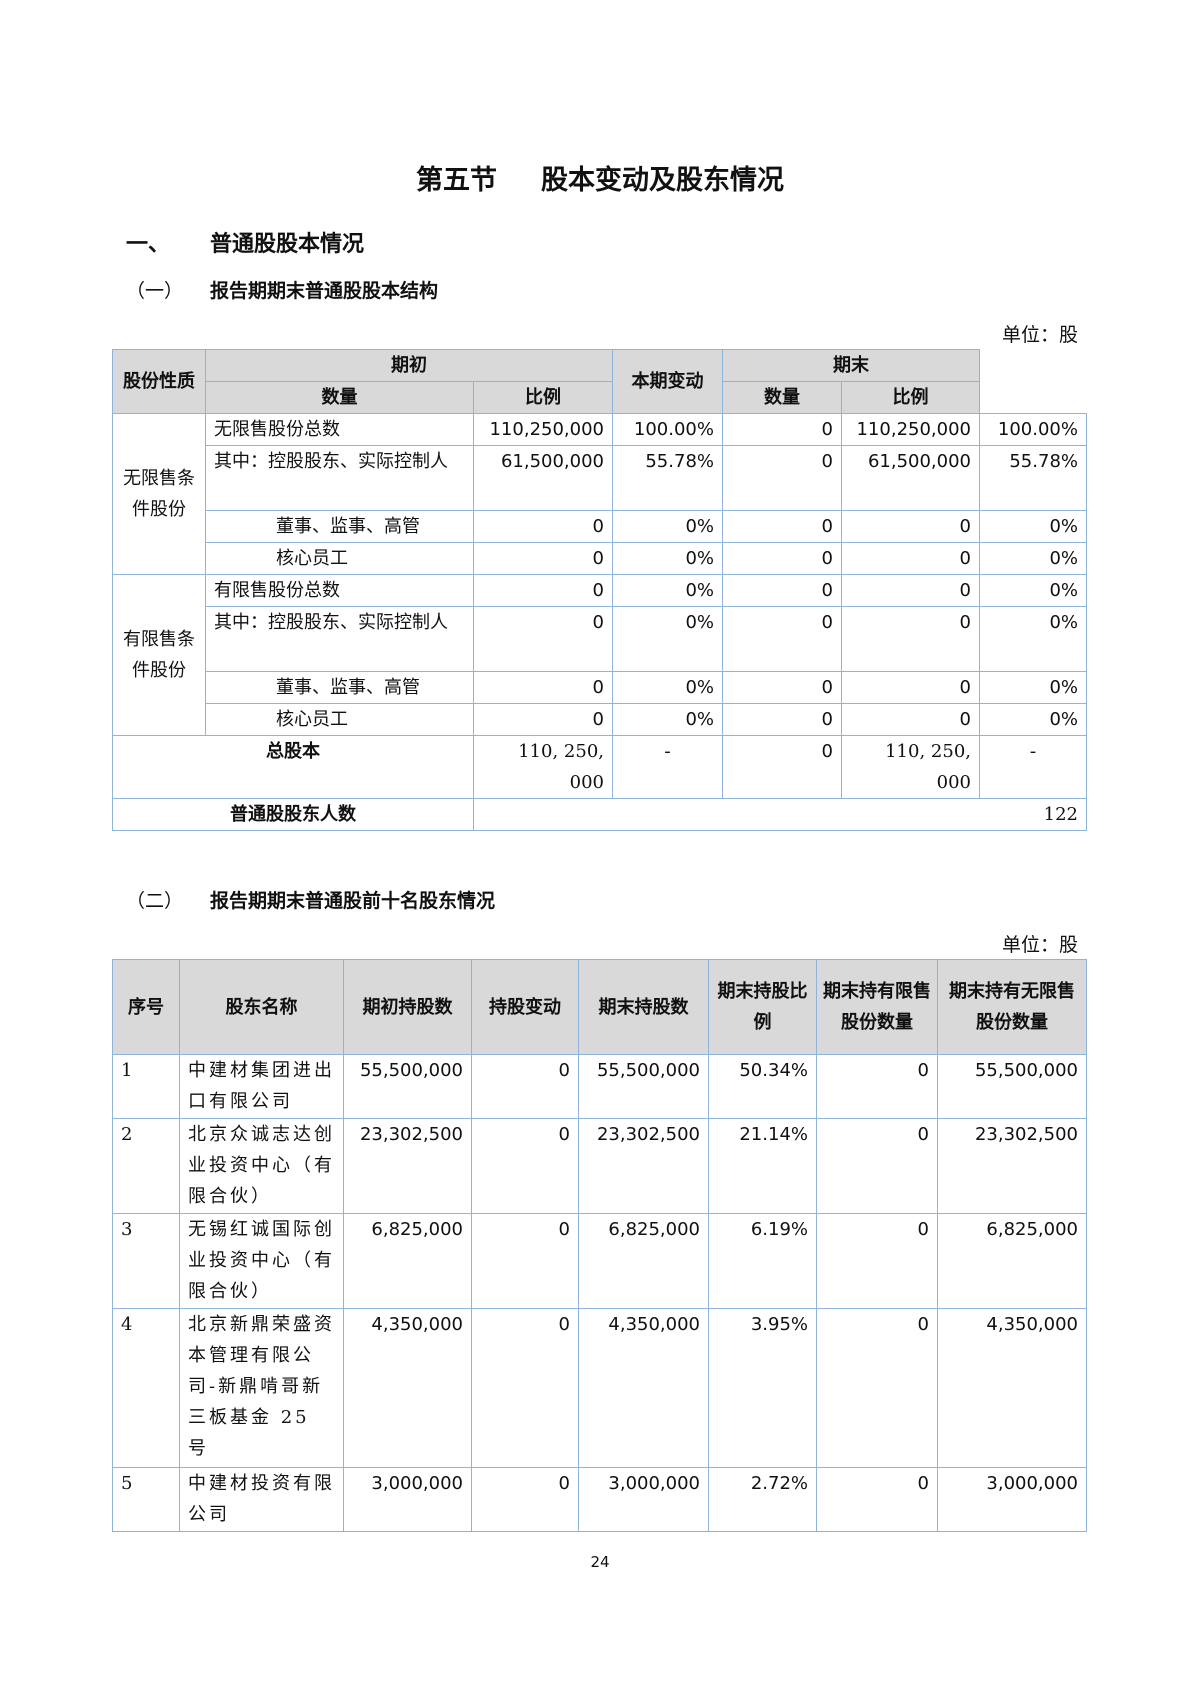  Describe the element at coordinates (339, 397) in the screenshot. I see `header-qty: 数量` at that location.